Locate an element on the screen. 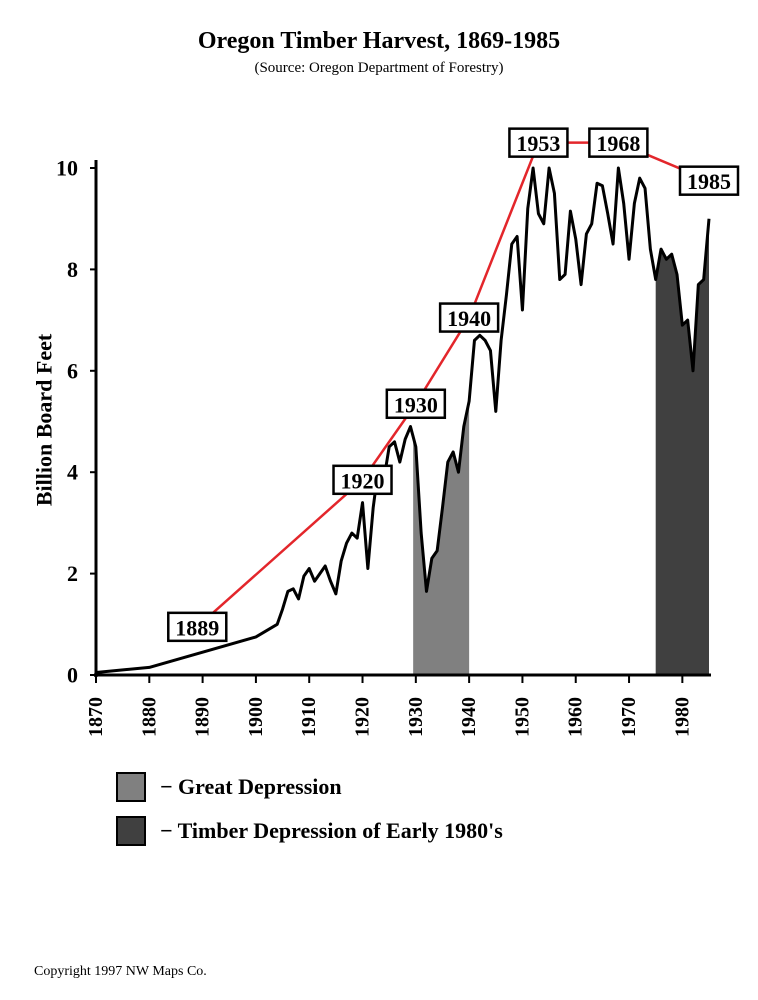  annotation-box-1930 is located at coordinates (416, 404).